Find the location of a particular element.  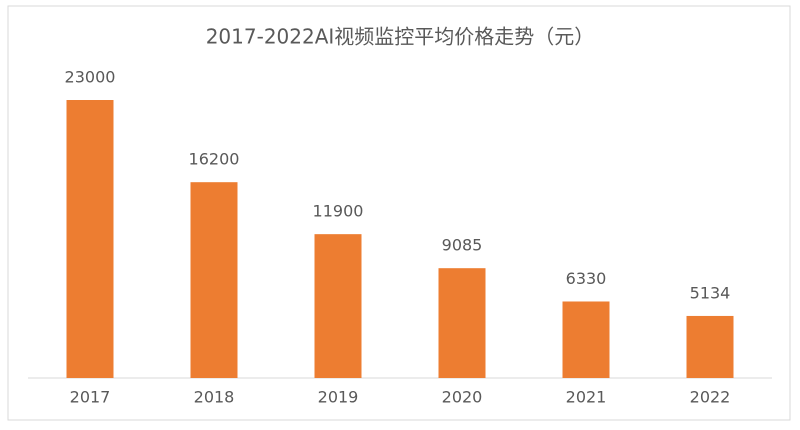

value-label: 5134 is located at coordinates (710, 292).